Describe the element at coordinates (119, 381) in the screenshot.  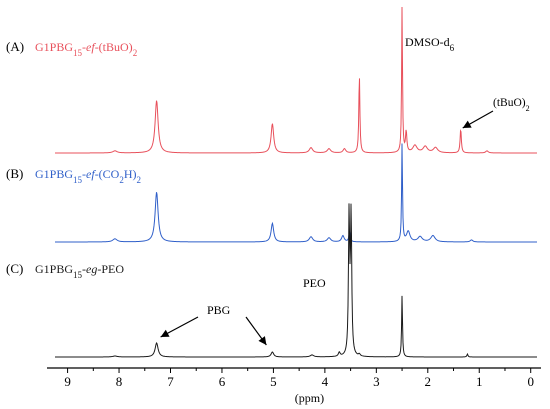
I see `x-tick-label: 8` at that location.